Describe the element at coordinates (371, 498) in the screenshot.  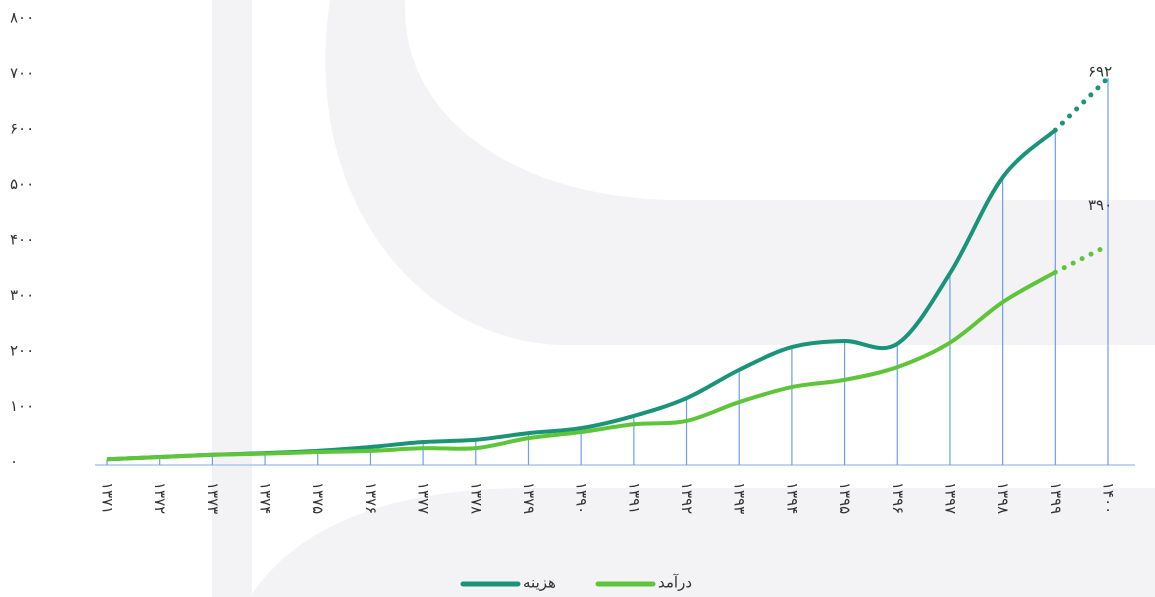
I see `x-tick-label: ۱۳۷۶` at that location.